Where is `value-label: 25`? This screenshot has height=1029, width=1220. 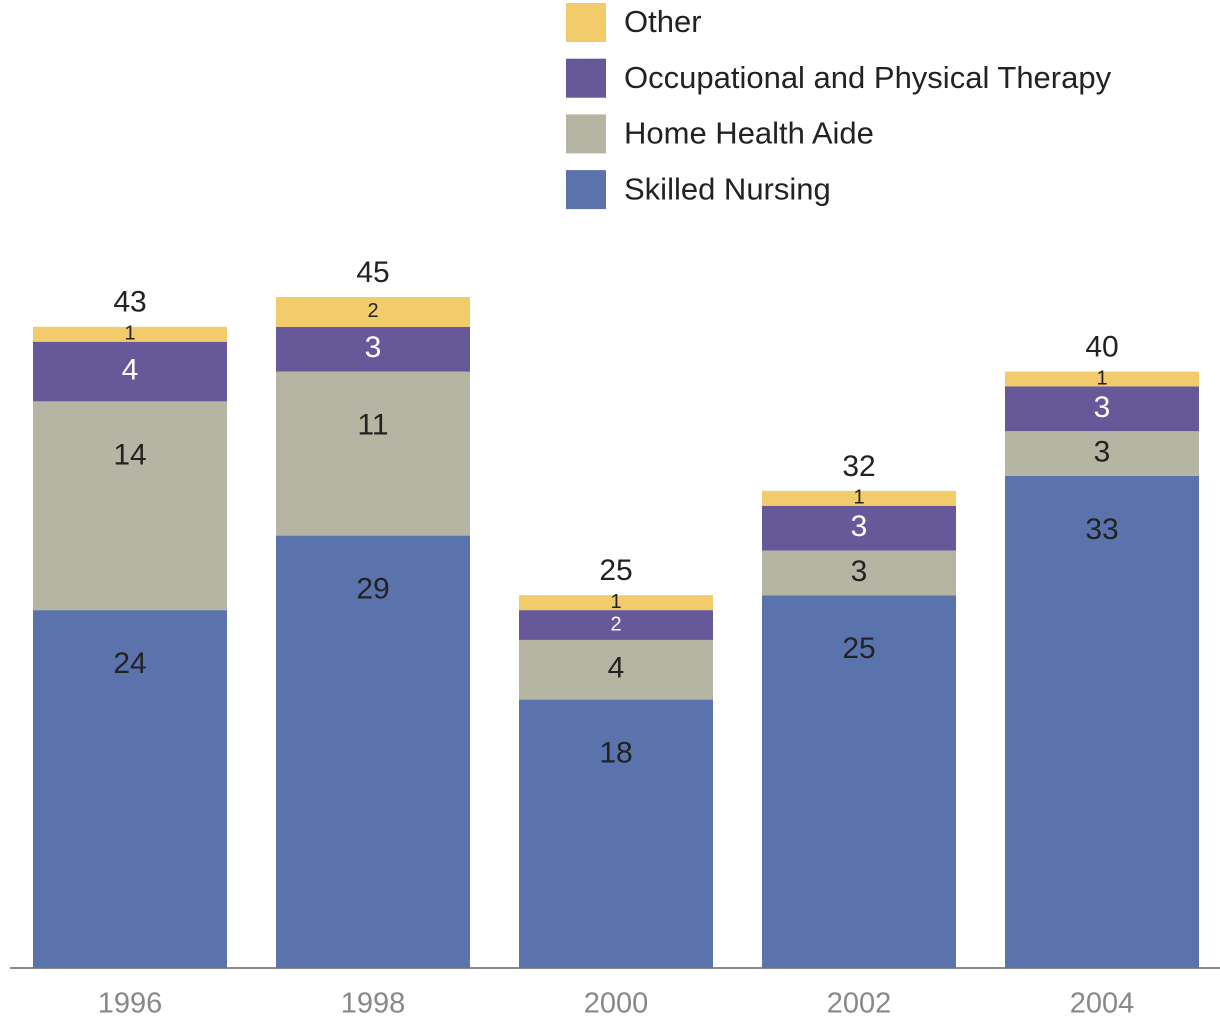 value-label: 25 is located at coordinates (858, 648).